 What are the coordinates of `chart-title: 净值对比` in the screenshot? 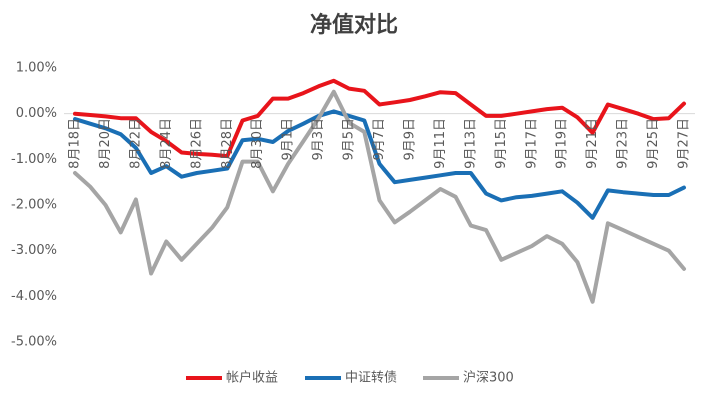 It's located at (354, 25).